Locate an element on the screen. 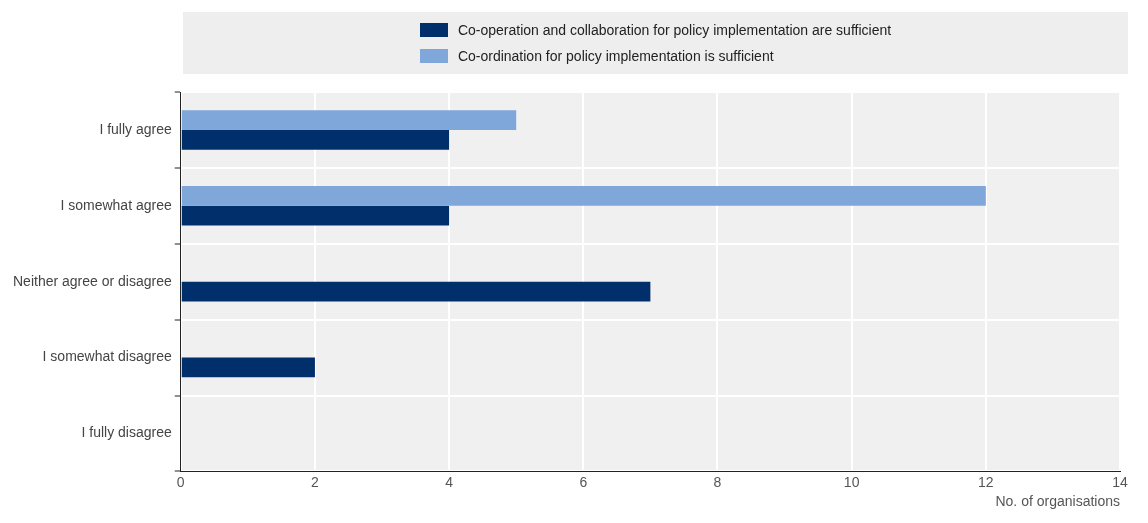 This screenshot has width=1148, height=523. legend-label: Co-operation and collaboration for policy implementation are sufficient is located at coordinates (674, 30).